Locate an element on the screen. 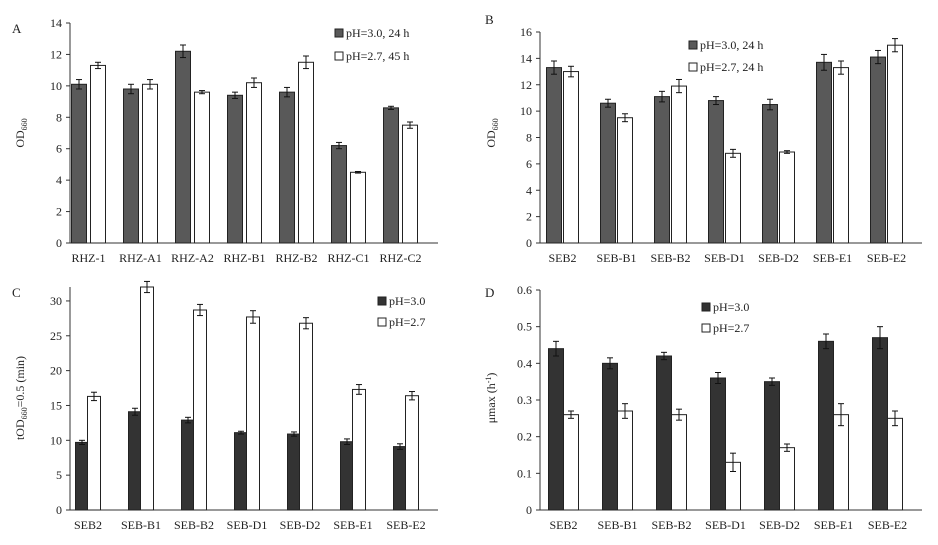 The image size is (938, 545). y-tick-label: 4 is located at coordinates (529, 190).